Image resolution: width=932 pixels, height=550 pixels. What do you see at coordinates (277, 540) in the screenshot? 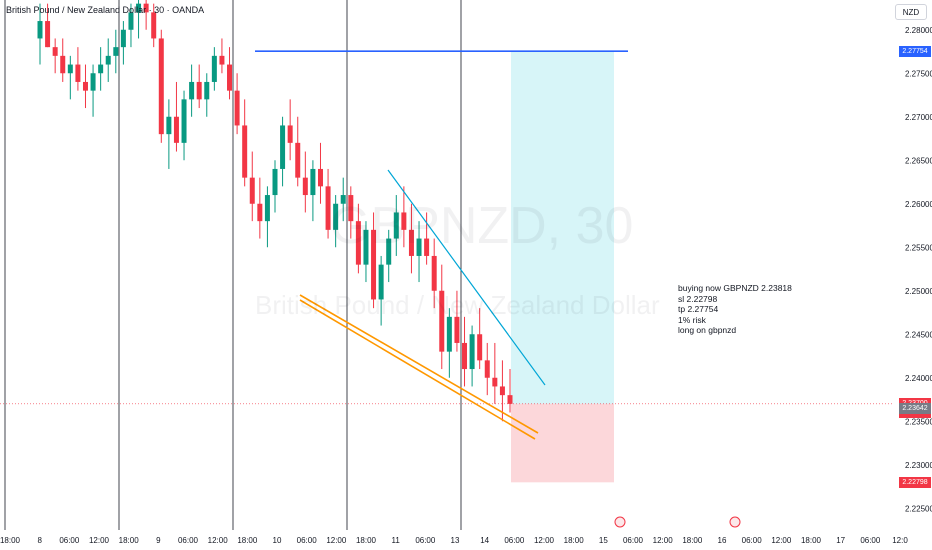
I see `x-axis-tick-label: 10` at bounding box center [277, 540].